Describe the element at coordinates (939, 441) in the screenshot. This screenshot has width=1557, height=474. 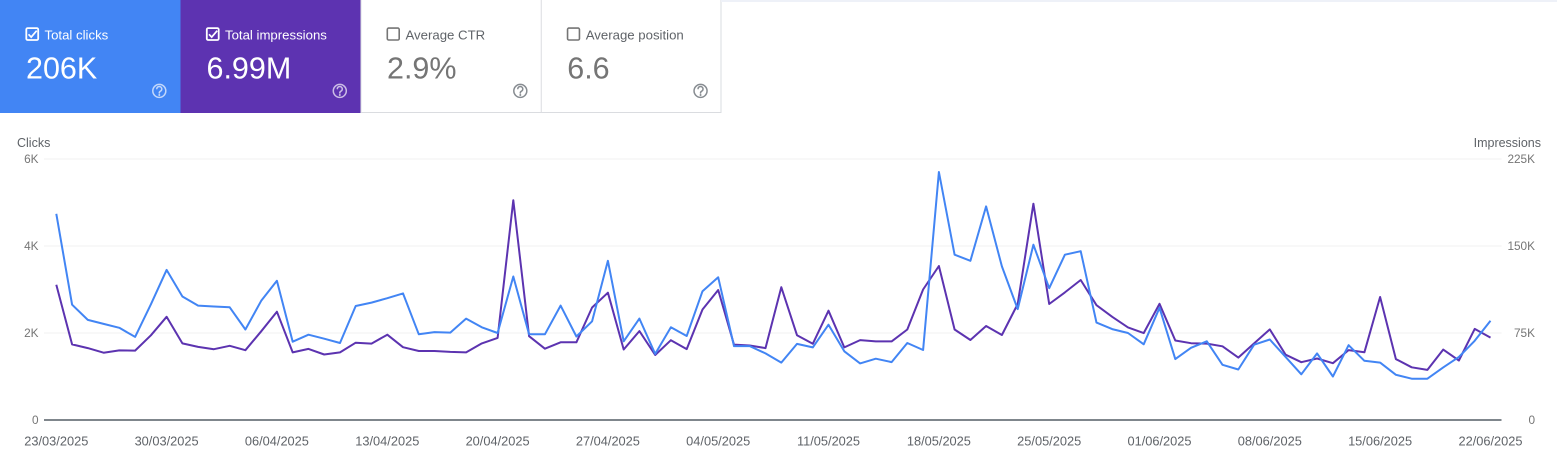
I see `svg-text: 18/05/2025` at that location.